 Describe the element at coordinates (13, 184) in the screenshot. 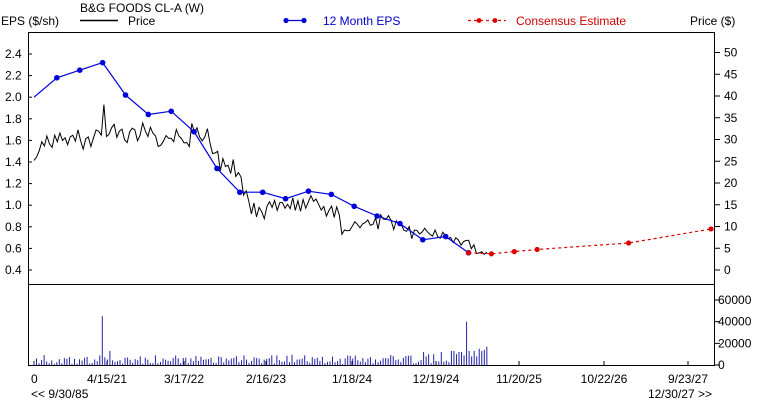

I see `eps-tick-label: 1.2` at that location.